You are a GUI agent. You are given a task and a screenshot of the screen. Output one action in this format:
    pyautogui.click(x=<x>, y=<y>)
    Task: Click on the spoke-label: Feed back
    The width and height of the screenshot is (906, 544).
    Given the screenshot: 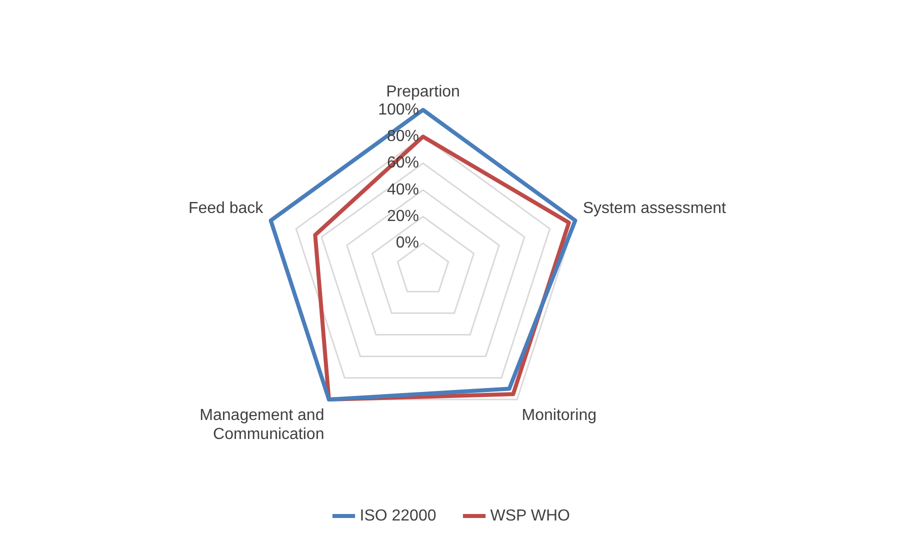 What is the action you would take?
    pyautogui.click(x=226, y=208)
    